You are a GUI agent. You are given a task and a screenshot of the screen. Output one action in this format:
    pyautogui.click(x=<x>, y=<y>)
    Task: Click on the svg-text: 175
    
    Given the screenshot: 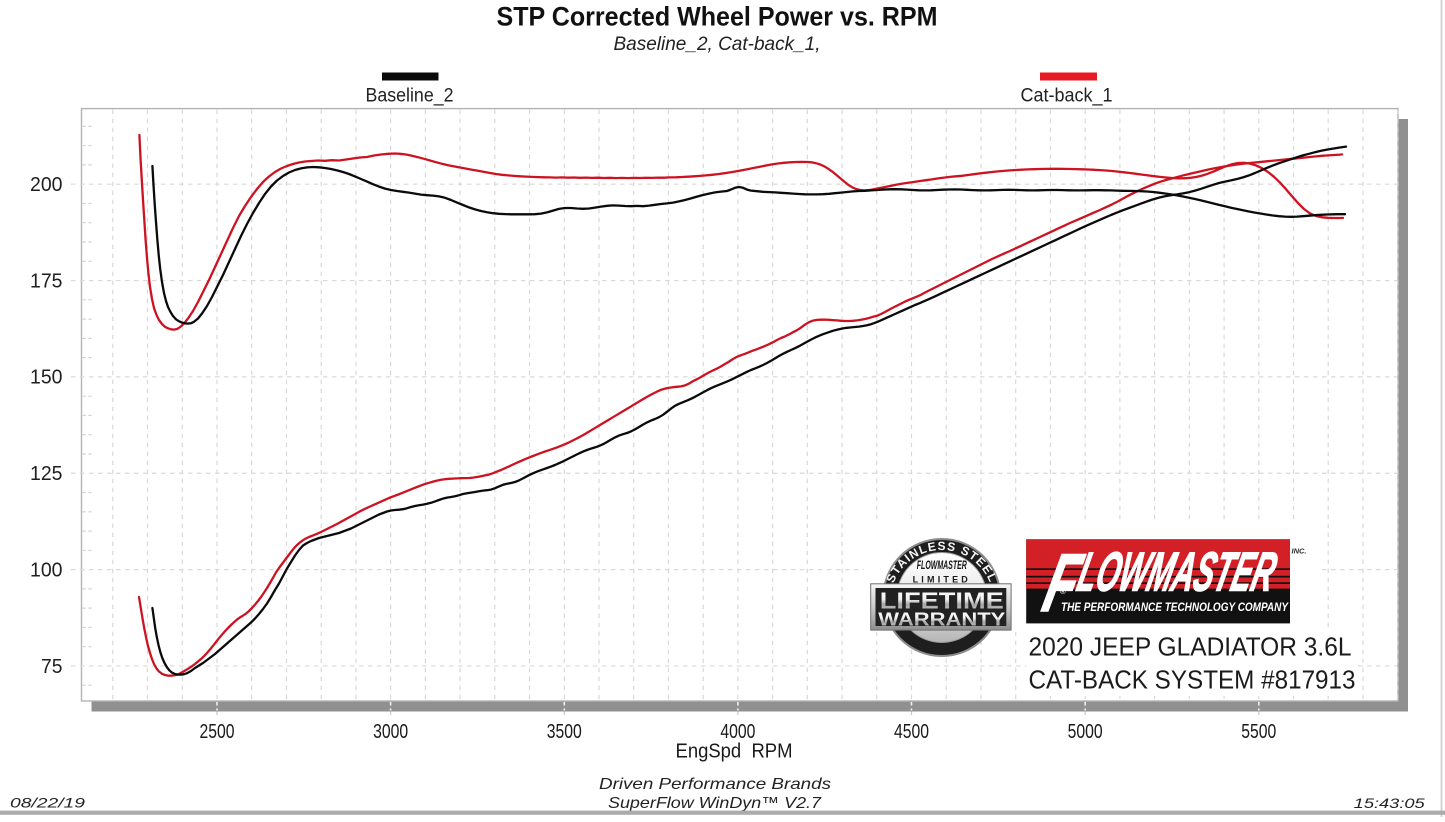 What is the action you would take?
    pyautogui.click(x=46, y=281)
    